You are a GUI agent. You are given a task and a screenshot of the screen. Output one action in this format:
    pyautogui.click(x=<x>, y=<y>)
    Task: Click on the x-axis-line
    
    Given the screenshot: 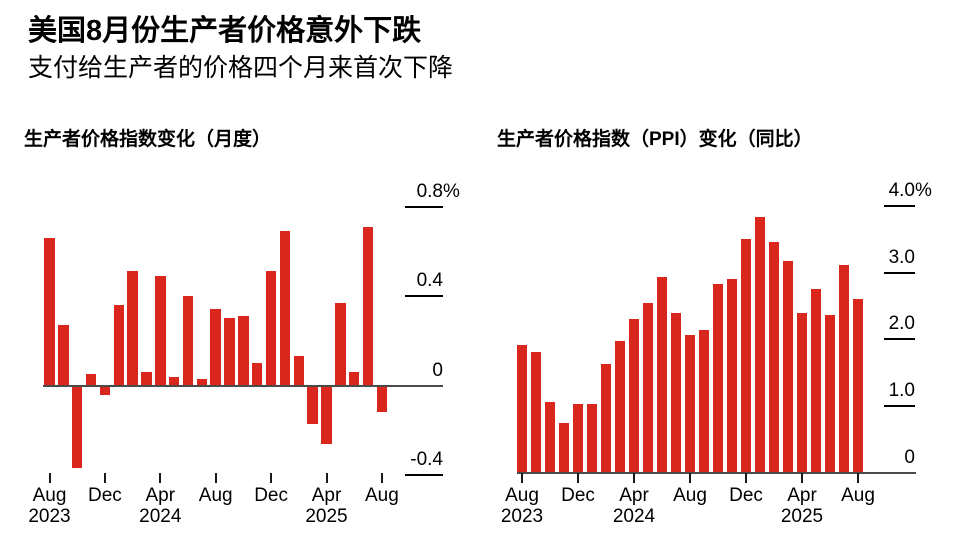 What is the action you would take?
    pyautogui.click(x=716, y=473)
    